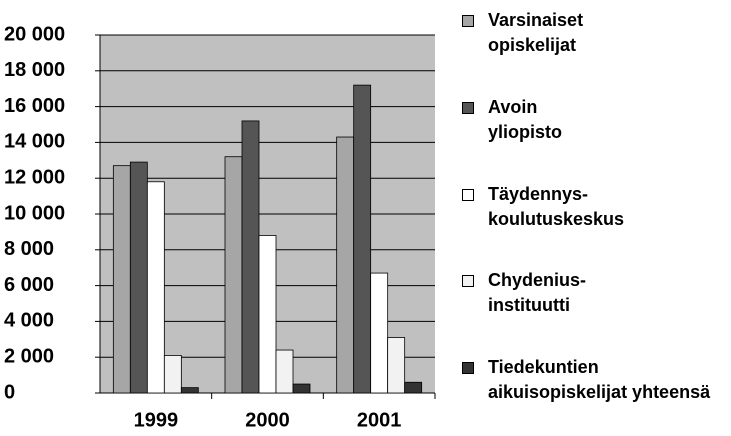 Image resolution: width=731 pixels, height=436 pixels. What do you see at coordinates (29, 249) in the screenshot?
I see `y-tick-label: 8 000` at bounding box center [29, 249].